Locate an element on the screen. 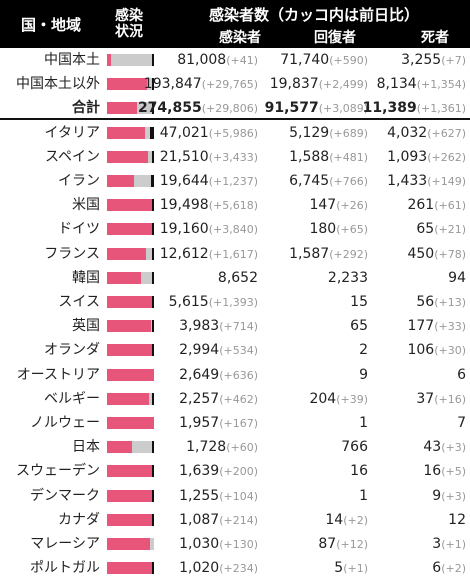 The height and width of the screenshot is (581, 470). region-name: オランダ is located at coordinates (72, 350).